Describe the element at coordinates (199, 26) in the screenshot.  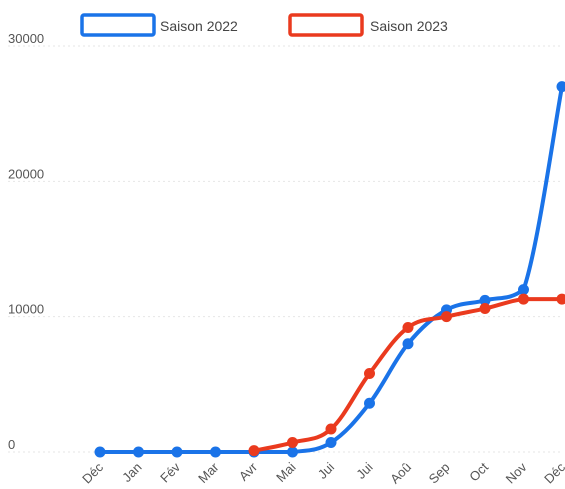
I see `legend-label: Saison 2022` at that location.